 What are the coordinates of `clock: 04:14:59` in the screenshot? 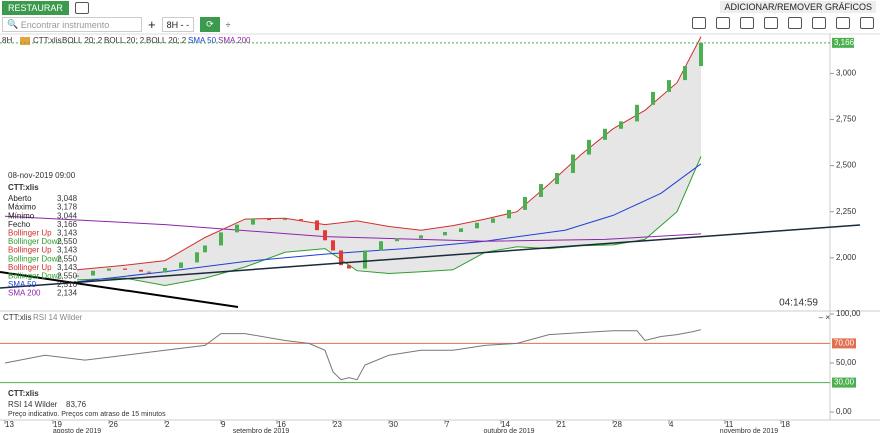 It's located at (798, 303).